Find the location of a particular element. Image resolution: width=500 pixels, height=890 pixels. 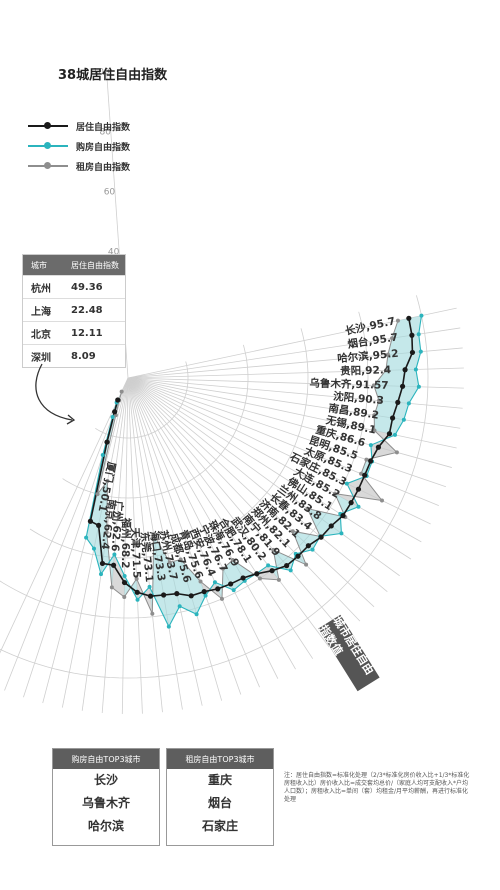

radial-tick-label: 60 is located at coordinates (110, 192).